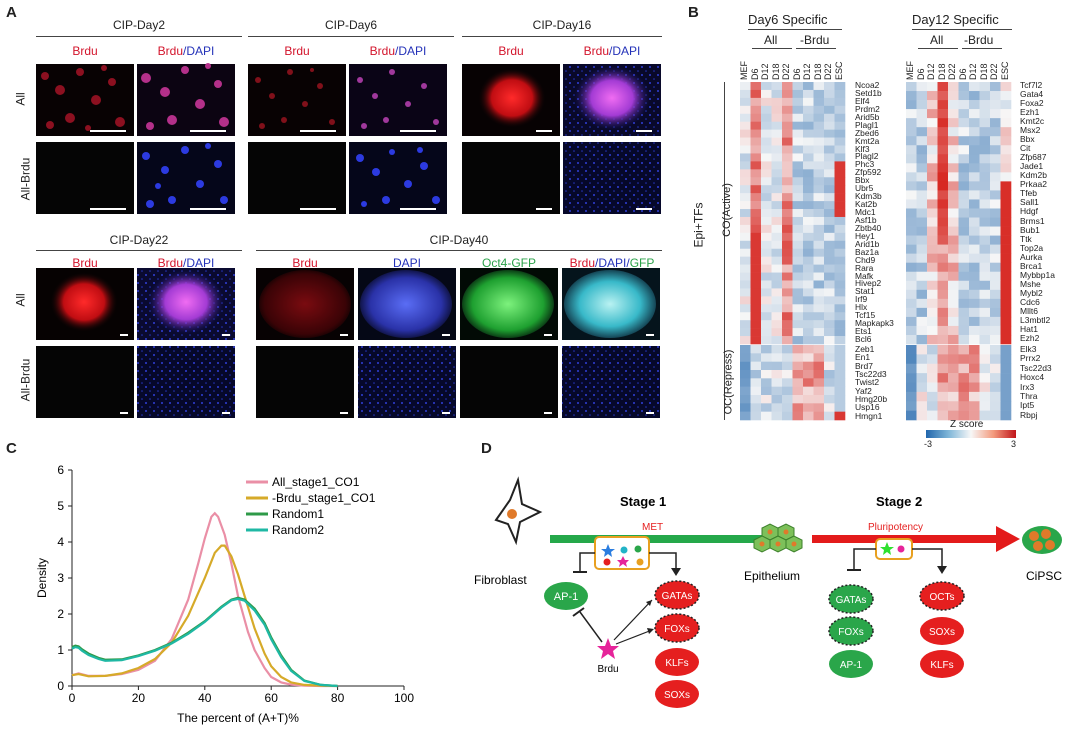 Image resolution: width=1080 pixels, height=741 pixels. What do you see at coordinates (899, 501) in the screenshot?
I see `stage2-label: Stage 2` at bounding box center [899, 501].